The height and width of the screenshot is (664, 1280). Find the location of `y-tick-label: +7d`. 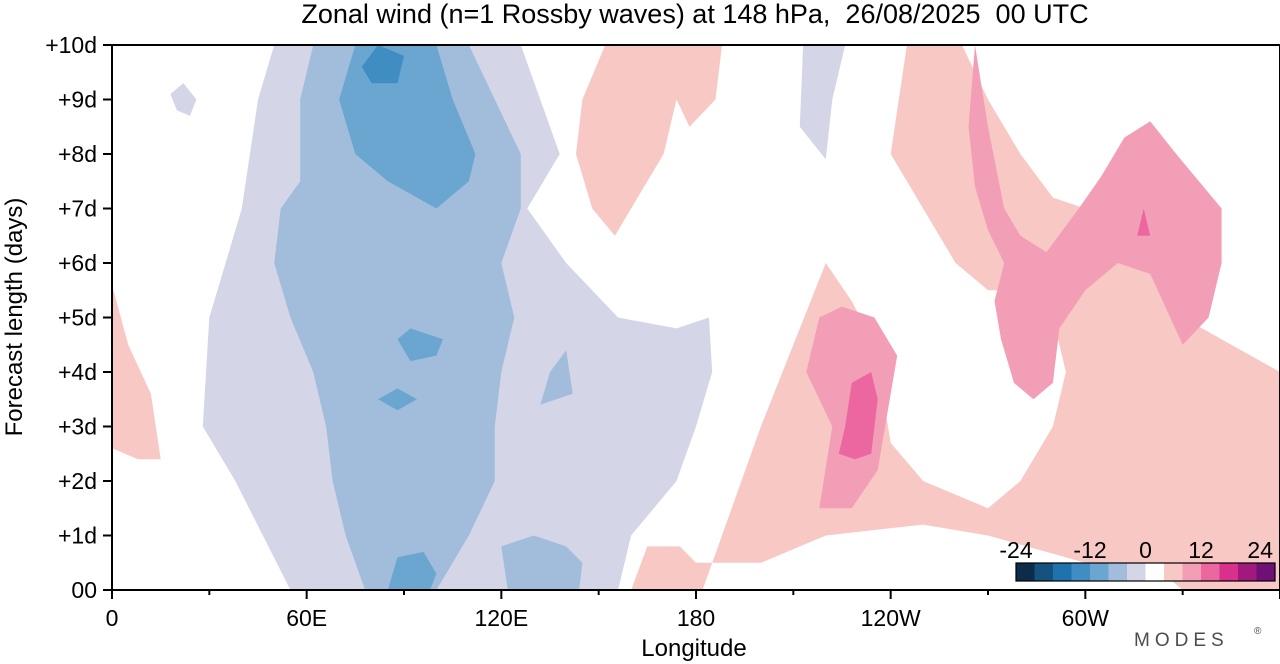

y-tick-label: +7d is located at coordinates (77, 209).